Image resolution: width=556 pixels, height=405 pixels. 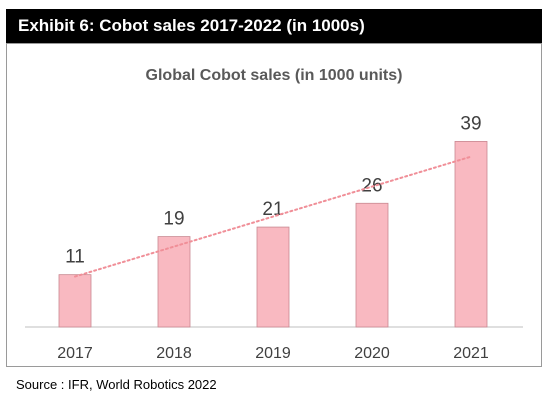 What do you see at coordinates (116, 384) in the screenshot?
I see `source-note: Source : IFR, World Robotics 2022` at bounding box center [116, 384].